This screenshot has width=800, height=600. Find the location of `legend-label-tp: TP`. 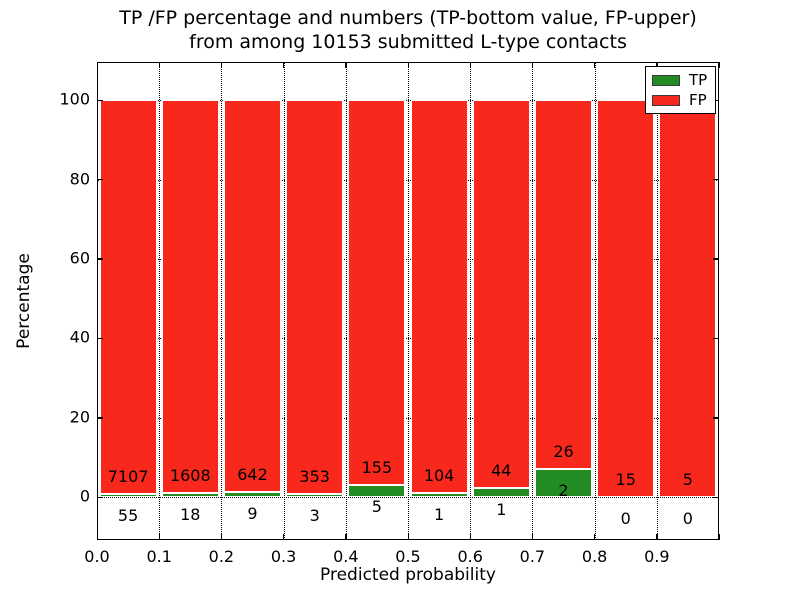

legend-label-tp: TP is located at coordinates (698, 79).